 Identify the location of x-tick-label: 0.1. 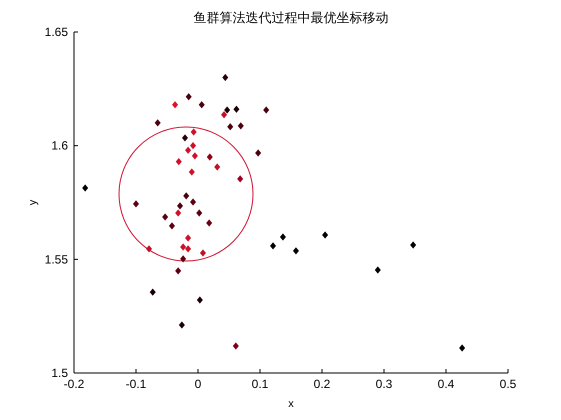
(260, 384).